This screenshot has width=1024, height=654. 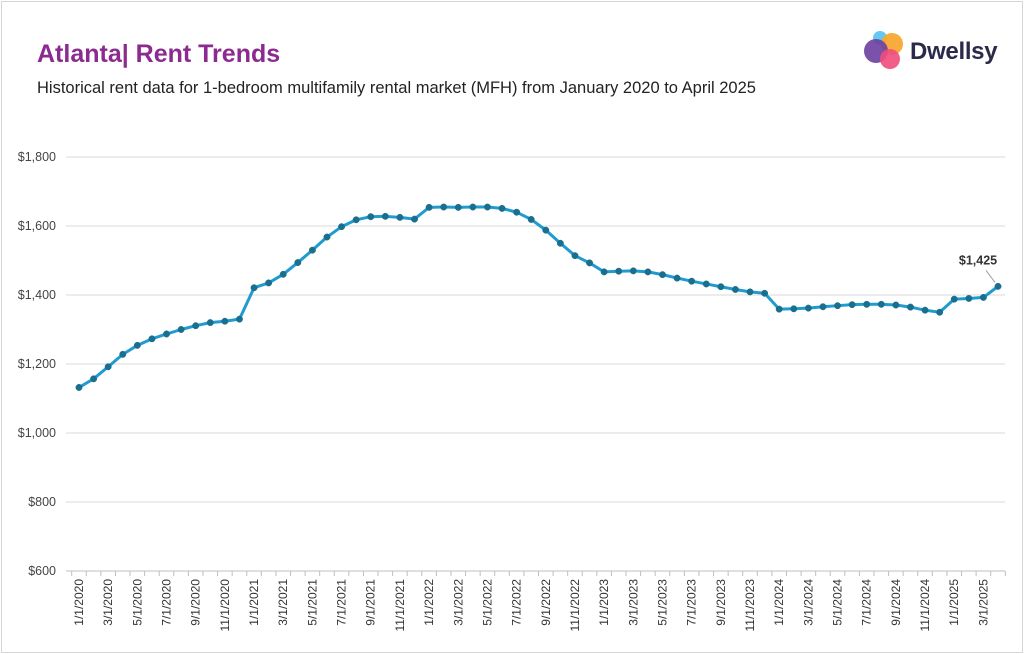 What do you see at coordinates (254, 602) in the screenshot?
I see `x-tick-label: 1/1/2021` at bounding box center [254, 602].